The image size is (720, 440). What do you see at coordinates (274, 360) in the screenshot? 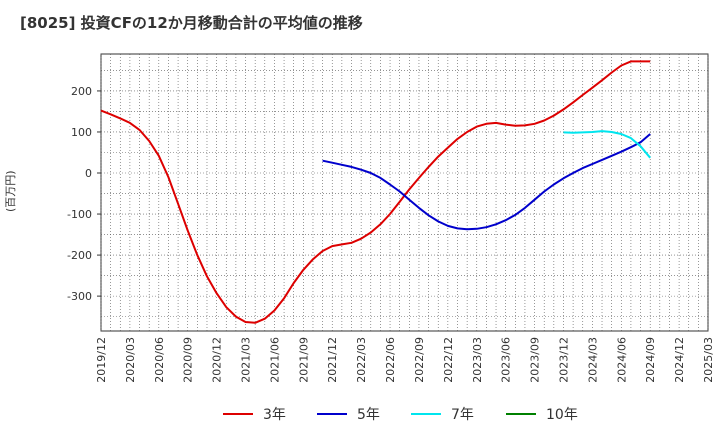
I see `x-tick-label: 2021/06` at bounding box center [274, 360].